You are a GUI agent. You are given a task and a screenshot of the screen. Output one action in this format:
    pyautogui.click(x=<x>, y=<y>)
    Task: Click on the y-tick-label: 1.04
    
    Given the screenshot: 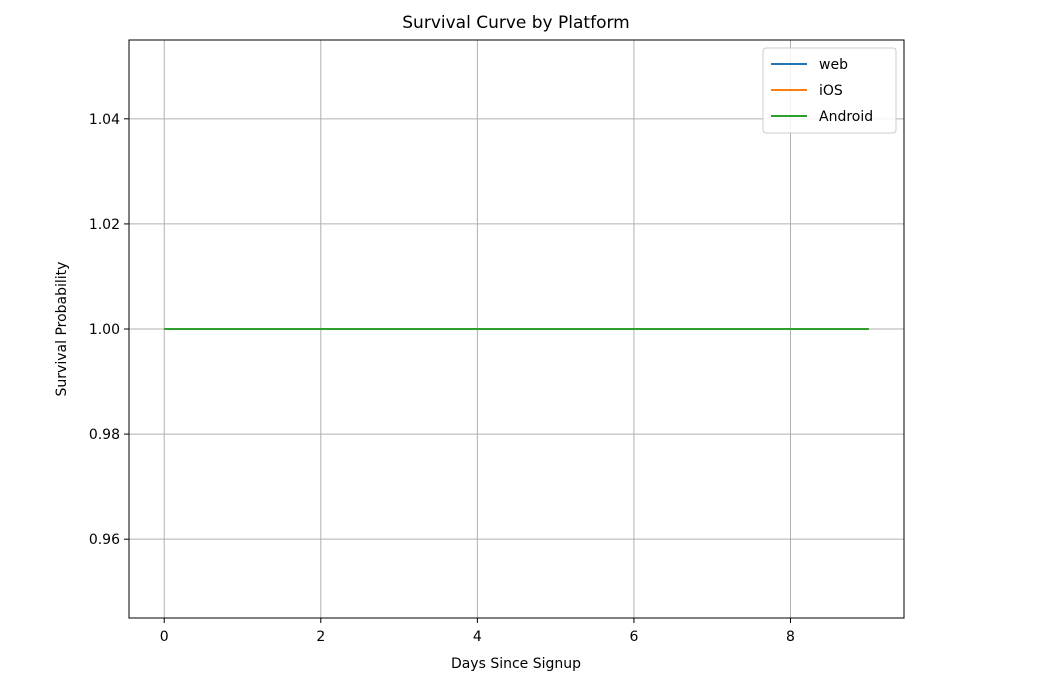 What is the action you would take?
    pyautogui.click(x=104, y=120)
    